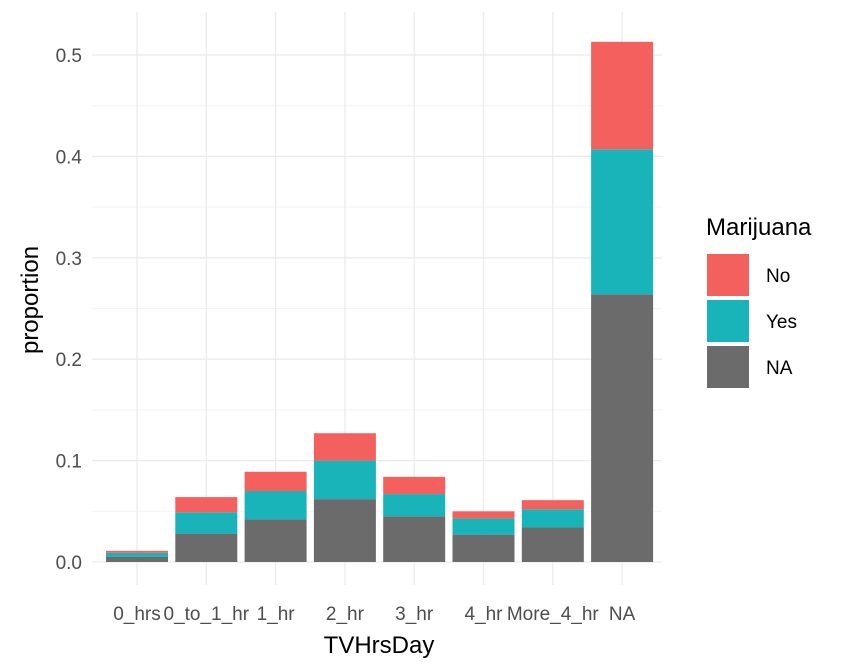  Describe the element at coordinates (728, 275) in the screenshot. I see `legend-key-no` at that location.